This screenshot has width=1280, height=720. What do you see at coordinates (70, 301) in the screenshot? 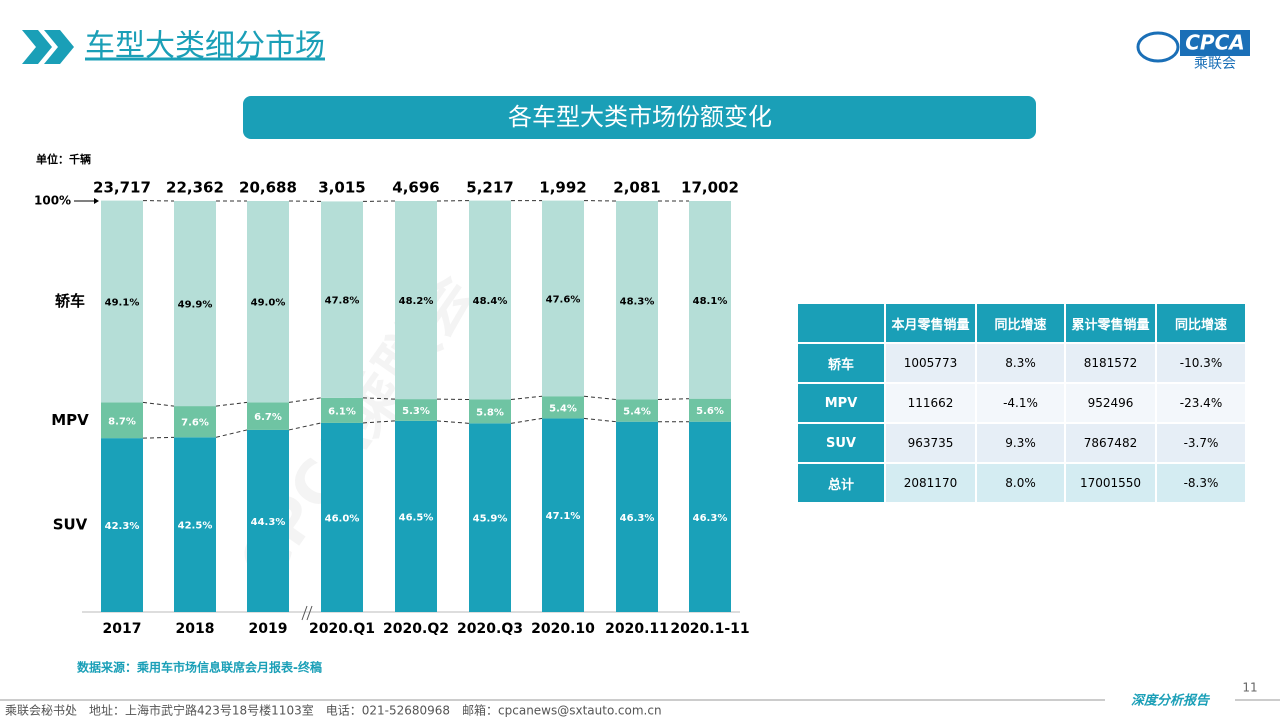
I see `series-label: 轿车` at bounding box center [70, 301].